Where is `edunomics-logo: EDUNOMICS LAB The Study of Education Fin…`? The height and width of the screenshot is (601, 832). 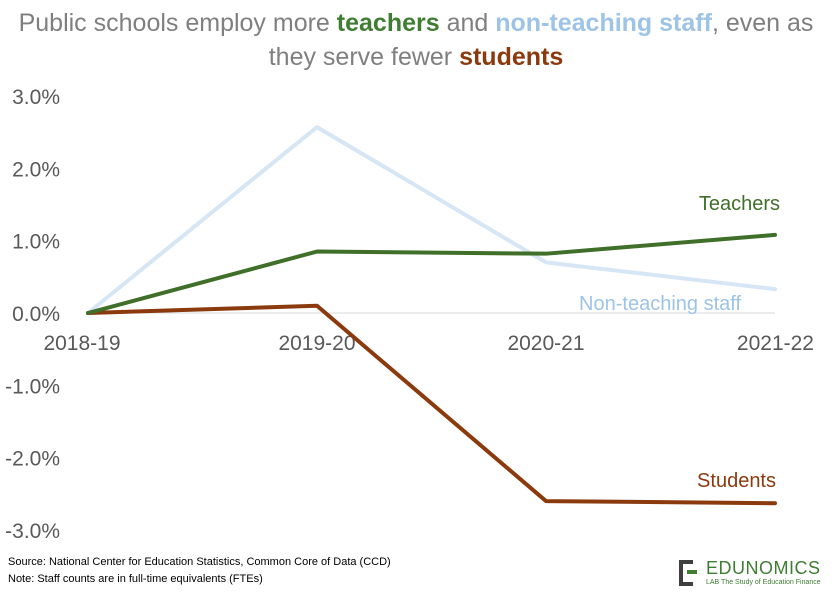
edunomics-logo: EDUNOMICS LAB The Study of Education Fin… is located at coordinates (753, 576).